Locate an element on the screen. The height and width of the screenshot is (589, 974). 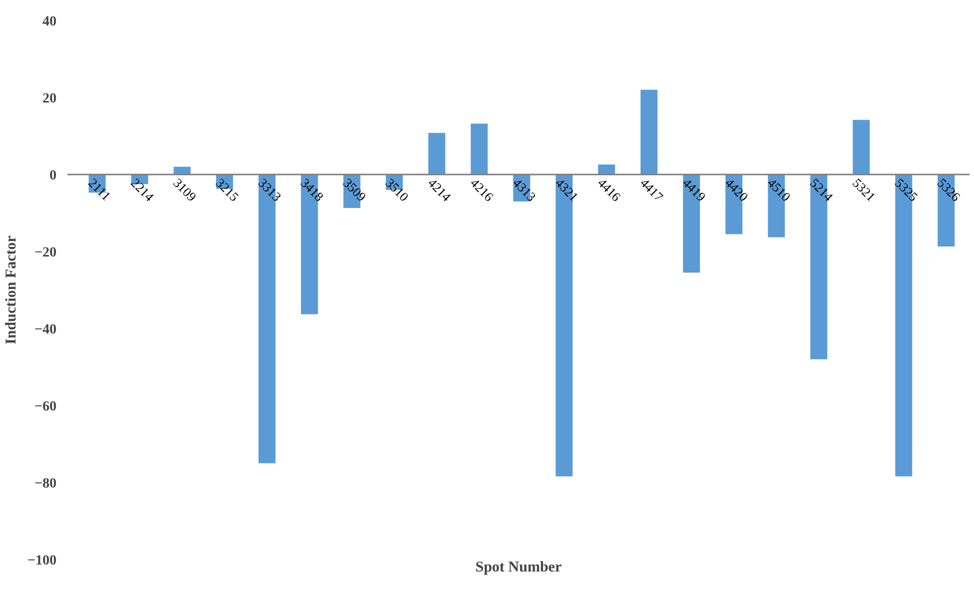
x-tick-label: 4216 is located at coordinates (482, 190).